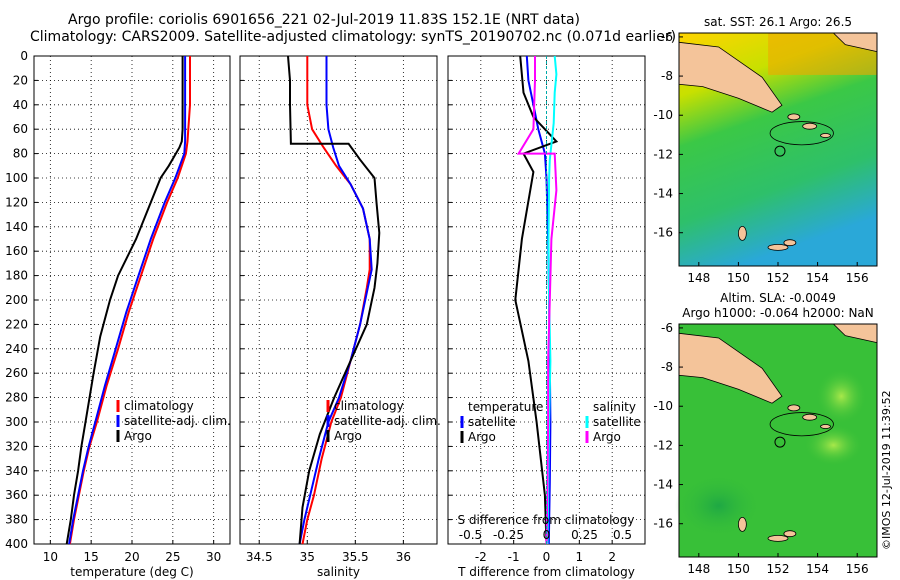 This screenshot has width=900, height=580. What do you see at coordinates (16, 446) in the screenshot?
I see `y-tick-label: 320` at bounding box center [16, 446].